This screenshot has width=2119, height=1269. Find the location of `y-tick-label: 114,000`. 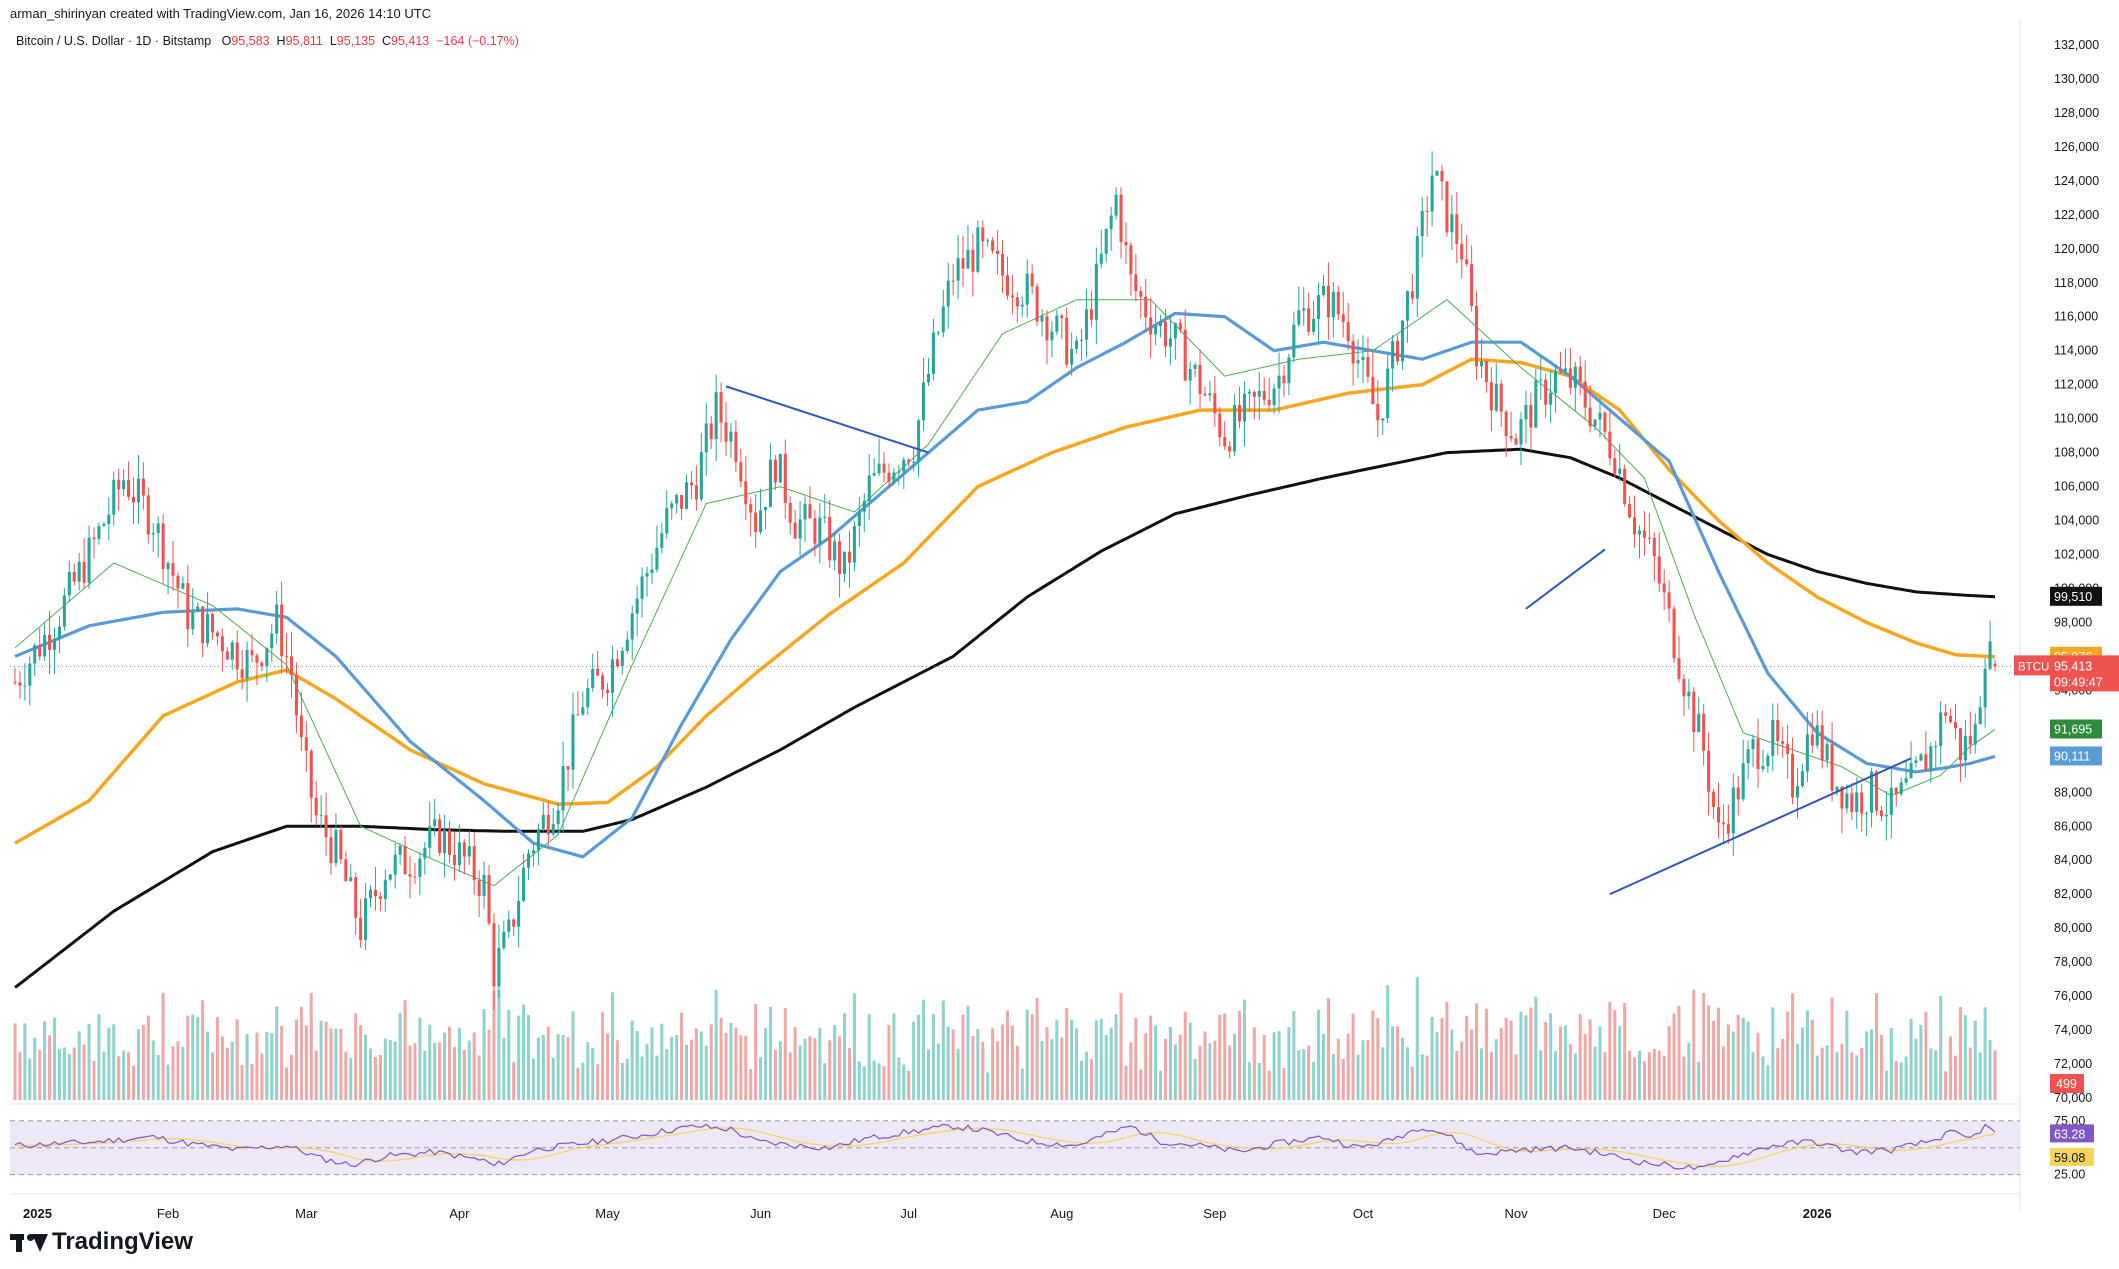

y-tick-label: 114,000 is located at coordinates (2076, 351).